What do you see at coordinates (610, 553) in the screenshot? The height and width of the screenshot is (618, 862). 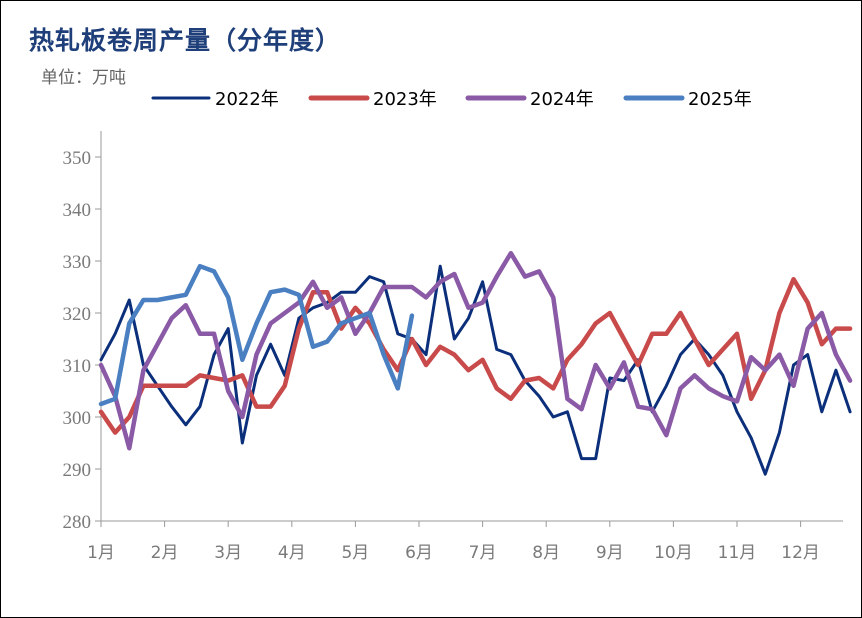 I see `x-tick-label: 9月` at bounding box center [610, 553].